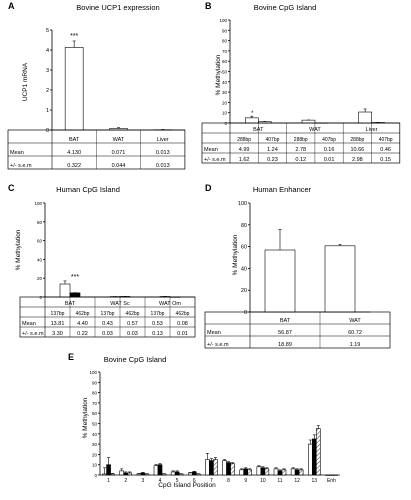  I want to click on panel-d-table-cell: 60.72, so click(355, 333).